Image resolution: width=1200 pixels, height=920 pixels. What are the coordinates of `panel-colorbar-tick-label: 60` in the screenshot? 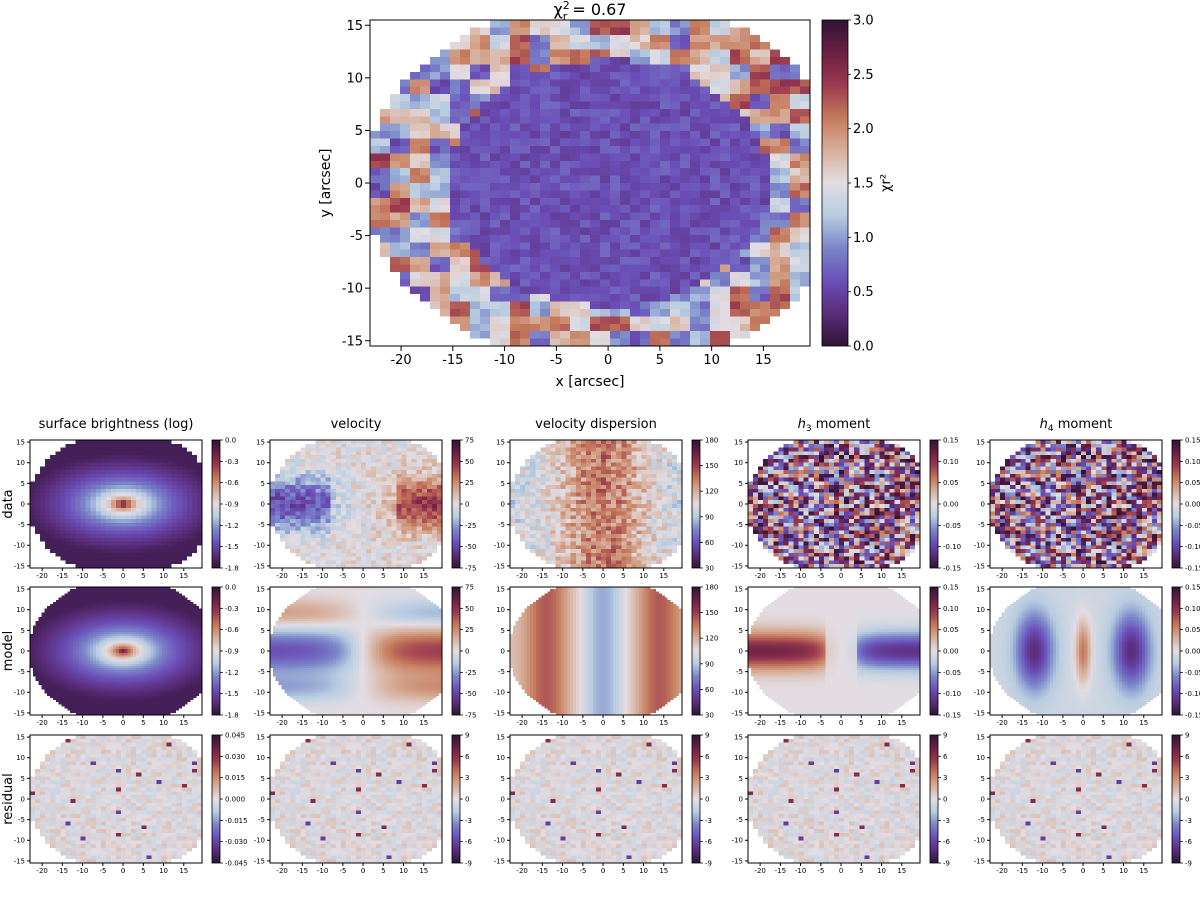 It's located at (709, 543).